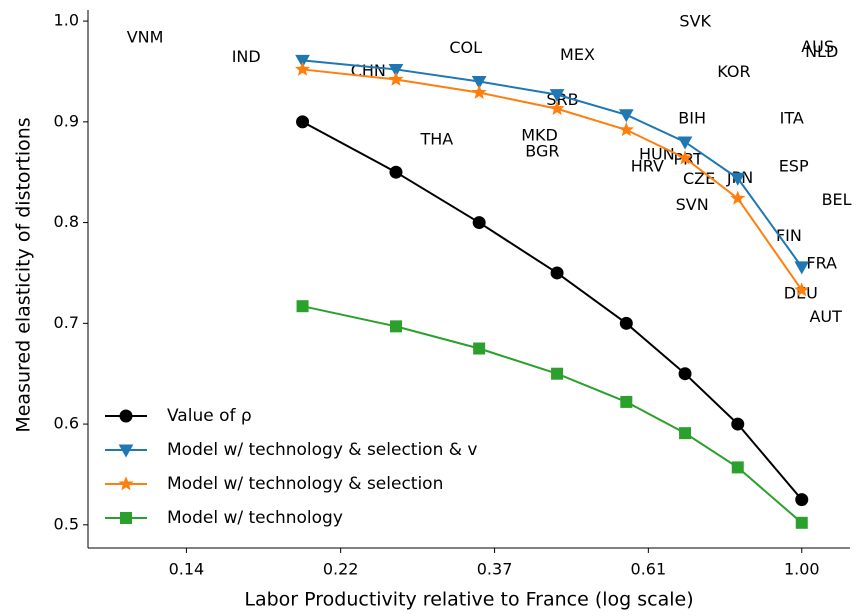 This screenshot has height=616, width=857. Describe the element at coordinates (802, 569) in the screenshot. I see `x-tick-label: 1.00` at that location.